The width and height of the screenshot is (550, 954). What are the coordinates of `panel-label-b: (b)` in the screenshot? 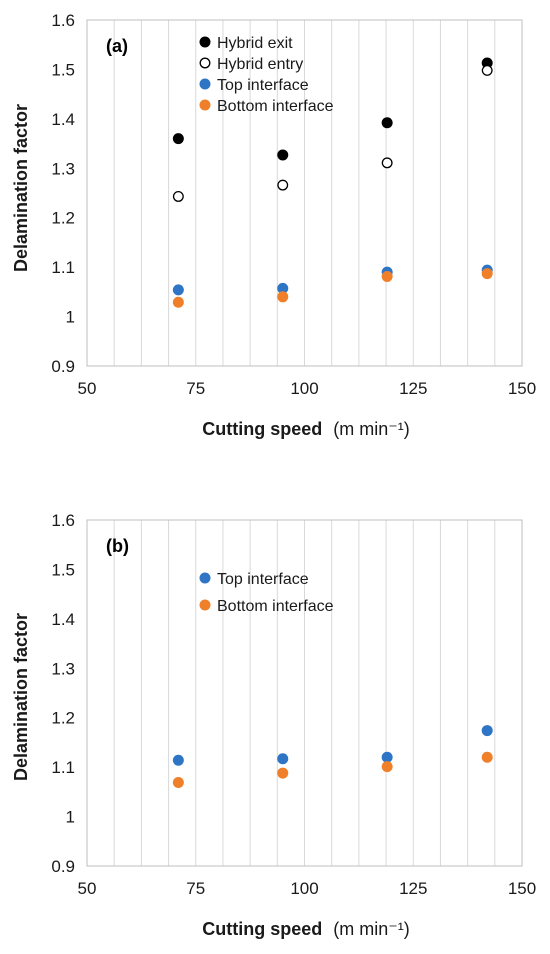 It's located at (117, 546).